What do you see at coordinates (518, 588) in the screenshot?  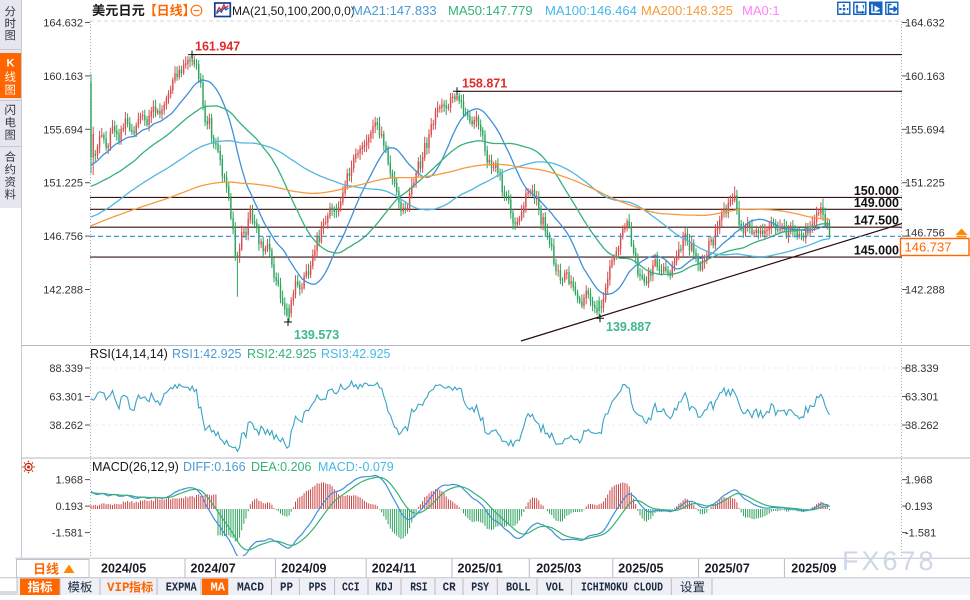 I see `svg-text: BOLL` at bounding box center [518, 588].